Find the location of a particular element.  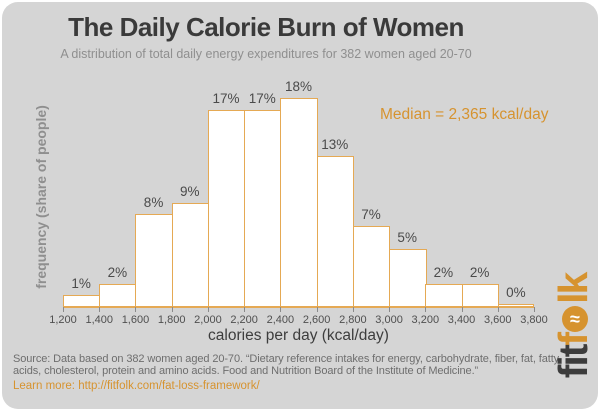

x-tick-label: 3,400 is located at coordinates (461, 320).